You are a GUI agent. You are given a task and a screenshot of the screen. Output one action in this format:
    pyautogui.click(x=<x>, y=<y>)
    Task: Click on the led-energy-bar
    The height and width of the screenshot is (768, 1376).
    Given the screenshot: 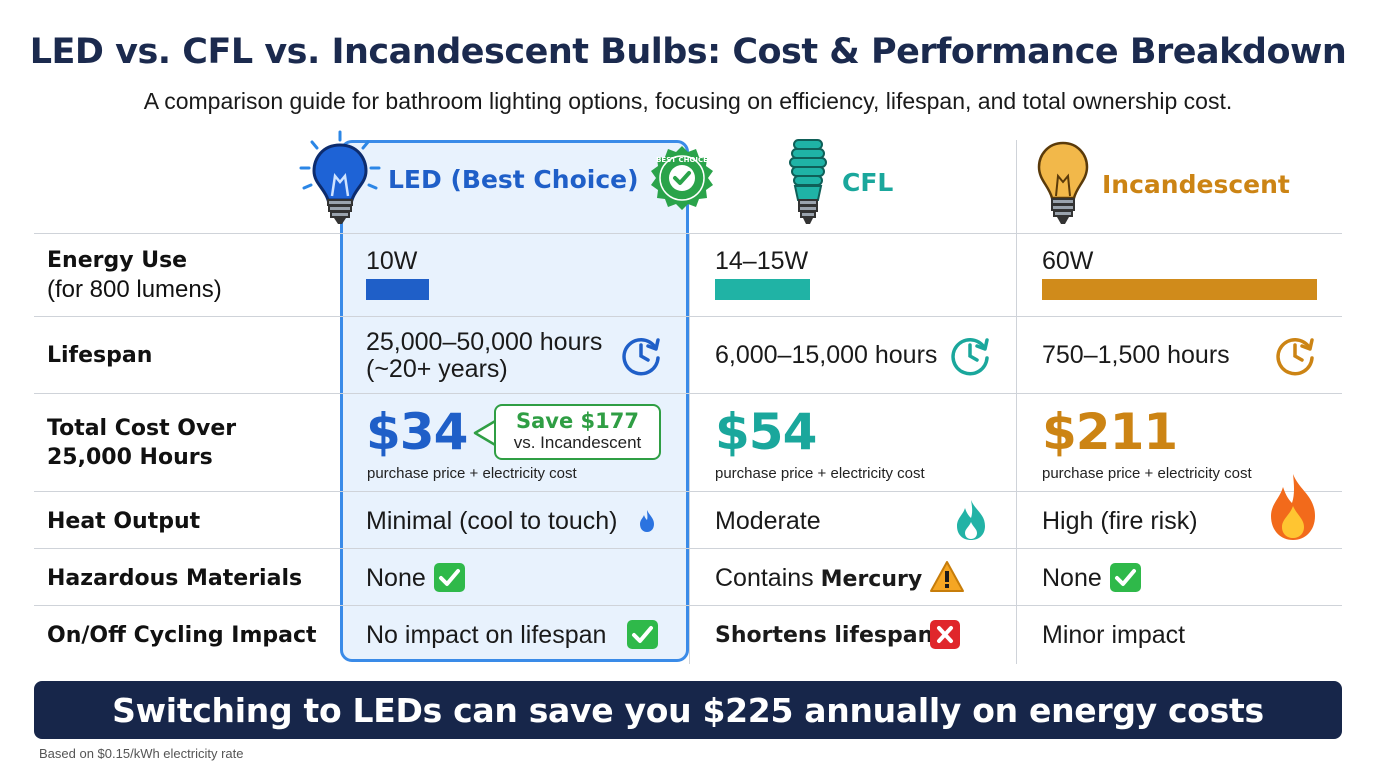 What is the action you would take?
    pyautogui.click(x=397, y=289)
    